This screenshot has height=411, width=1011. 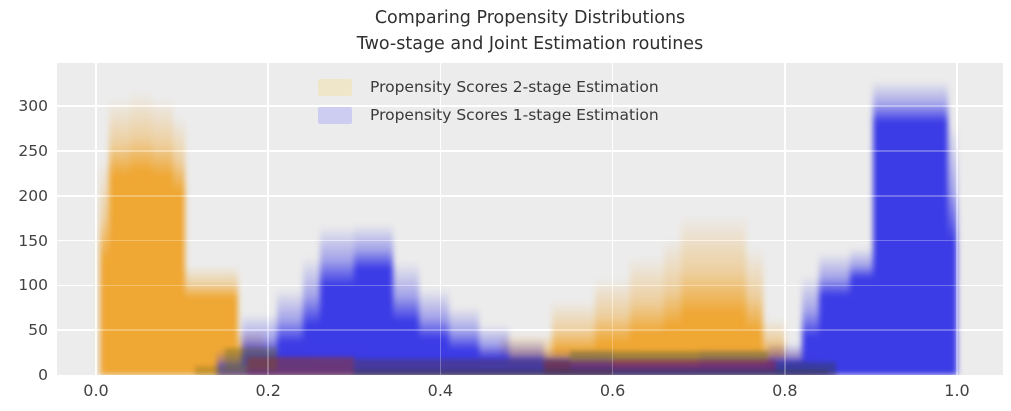 What do you see at coordinates (38, 330) in the screenshot?
I see `y-tick-label: 50` at bounding box center [38, 330].